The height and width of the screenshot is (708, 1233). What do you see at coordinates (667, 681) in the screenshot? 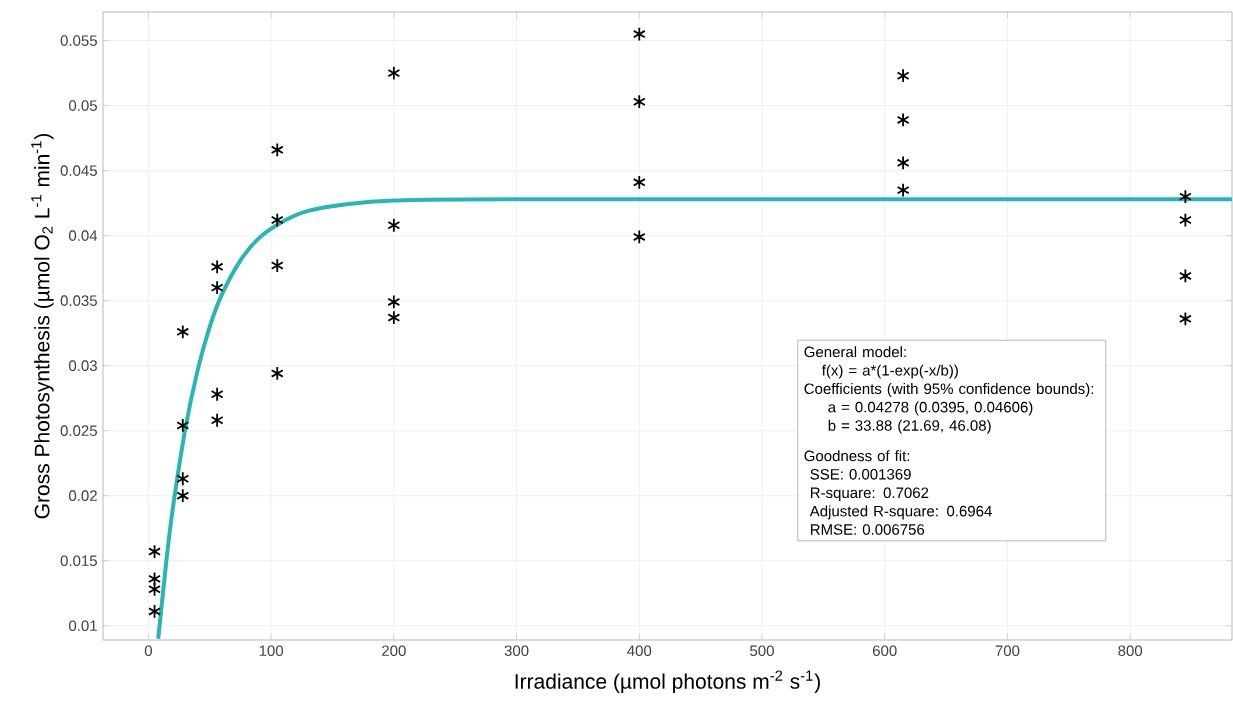
I see `x-axis-title: Irradiance (µmol photons m$^{-2}$ s$^{-1}$)` at bounding box center [667, 681].